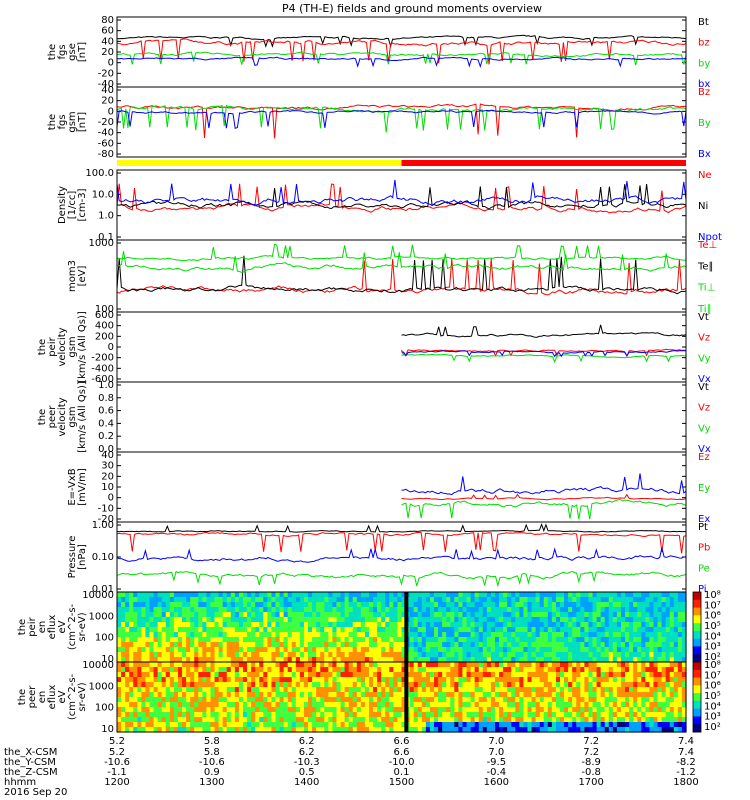  What do you see at coordinates (496, 741) in the screenshot?
I see `x-tick-label: 7.0` at bounding box center [496, 741].